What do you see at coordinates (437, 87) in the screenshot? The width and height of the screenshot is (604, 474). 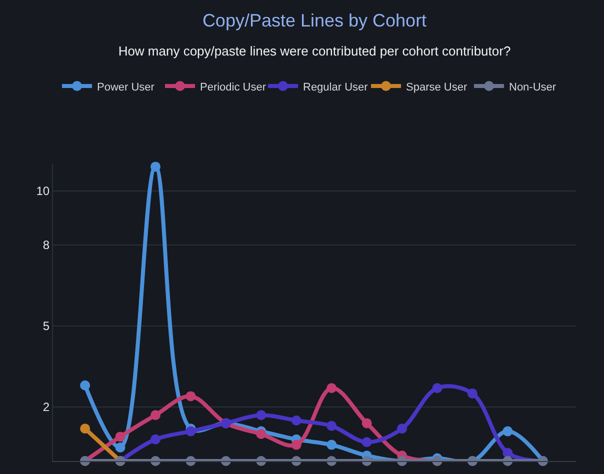 I see `legend-label: Sparse User` at bounding box center [437, 87].